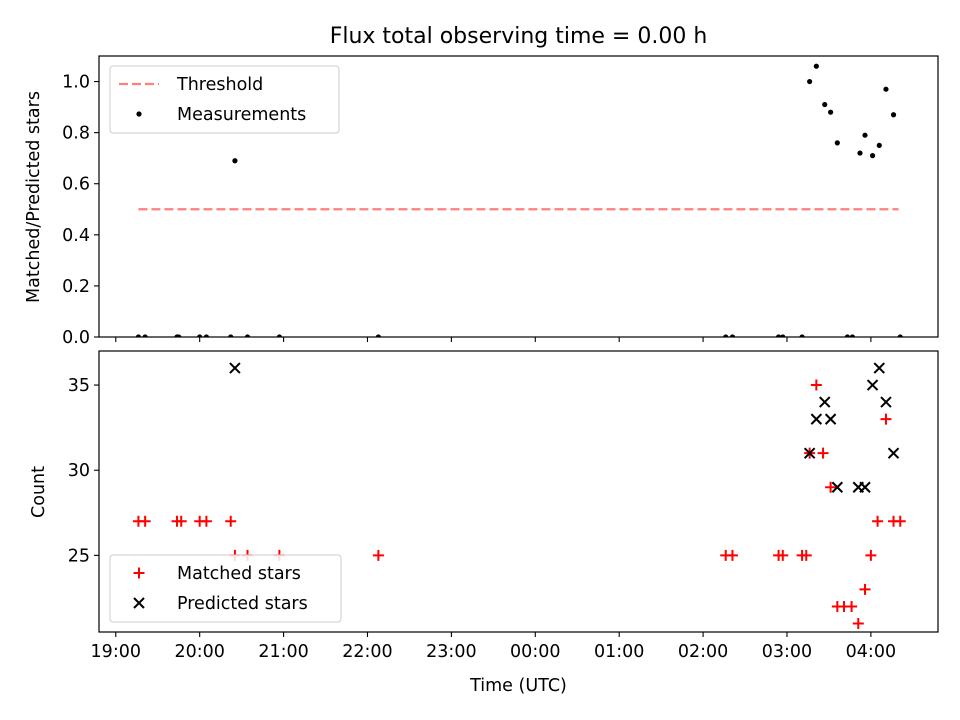 This screenshot has width=960, height=720. Describe the element at coordinates (367, 652) in the screenshot. I see `x-tick-label: 22:00` at that location.